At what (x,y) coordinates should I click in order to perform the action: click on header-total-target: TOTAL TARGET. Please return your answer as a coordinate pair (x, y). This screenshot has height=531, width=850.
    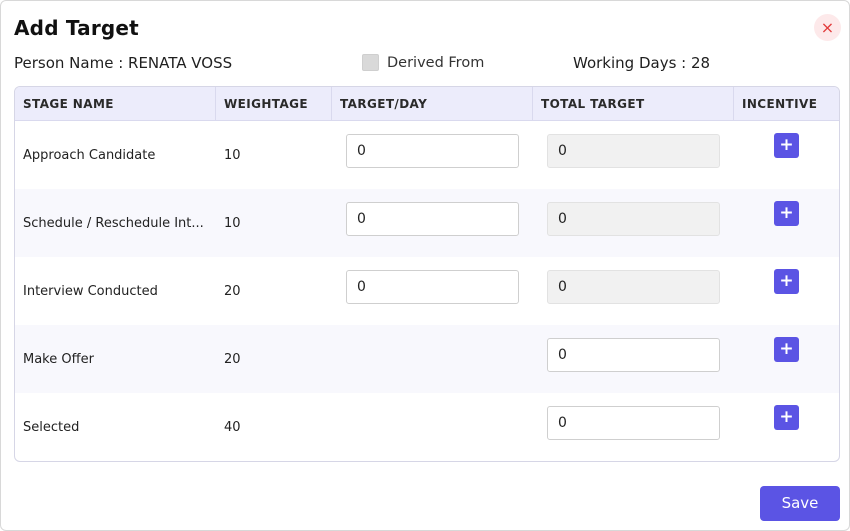
    Looking at the image, I should click on (633, 104).